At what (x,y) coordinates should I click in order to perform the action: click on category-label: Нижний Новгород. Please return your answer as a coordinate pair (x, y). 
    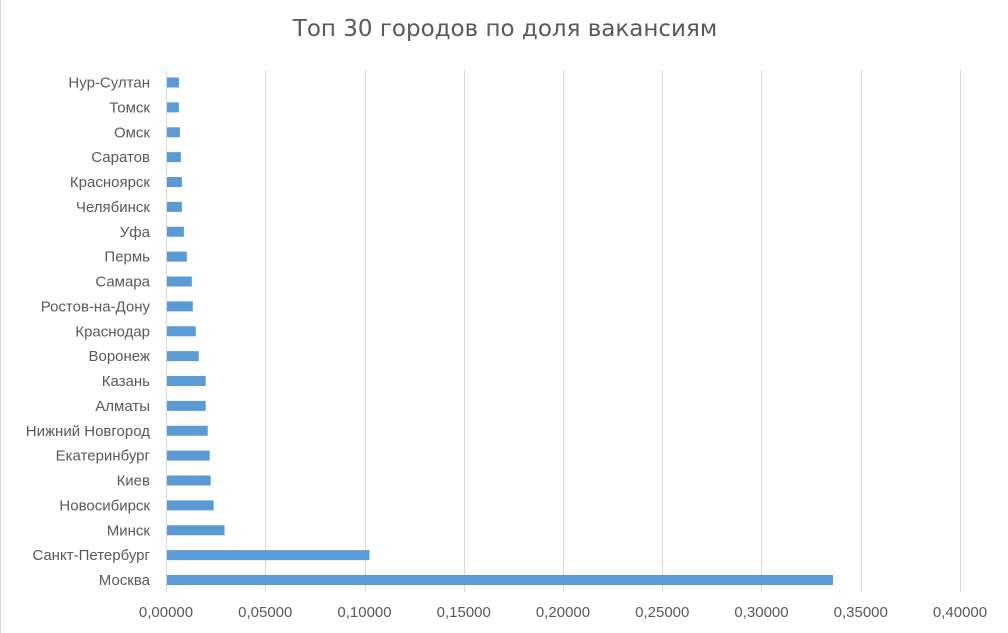
    Looking at the image, I should click on (88, 431).